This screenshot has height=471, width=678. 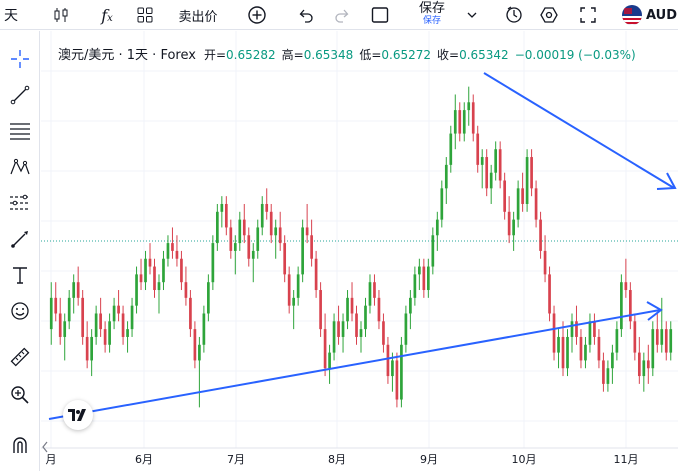 I want to click on trendline-falling, so click(x=580, y=131).